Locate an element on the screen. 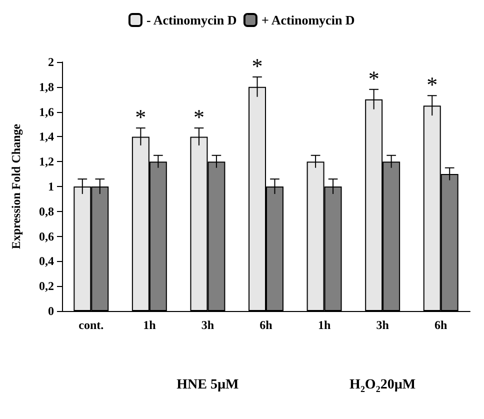 The image size is (484, 419). y-tick-label: 2 is located at coordinates (51, 62).